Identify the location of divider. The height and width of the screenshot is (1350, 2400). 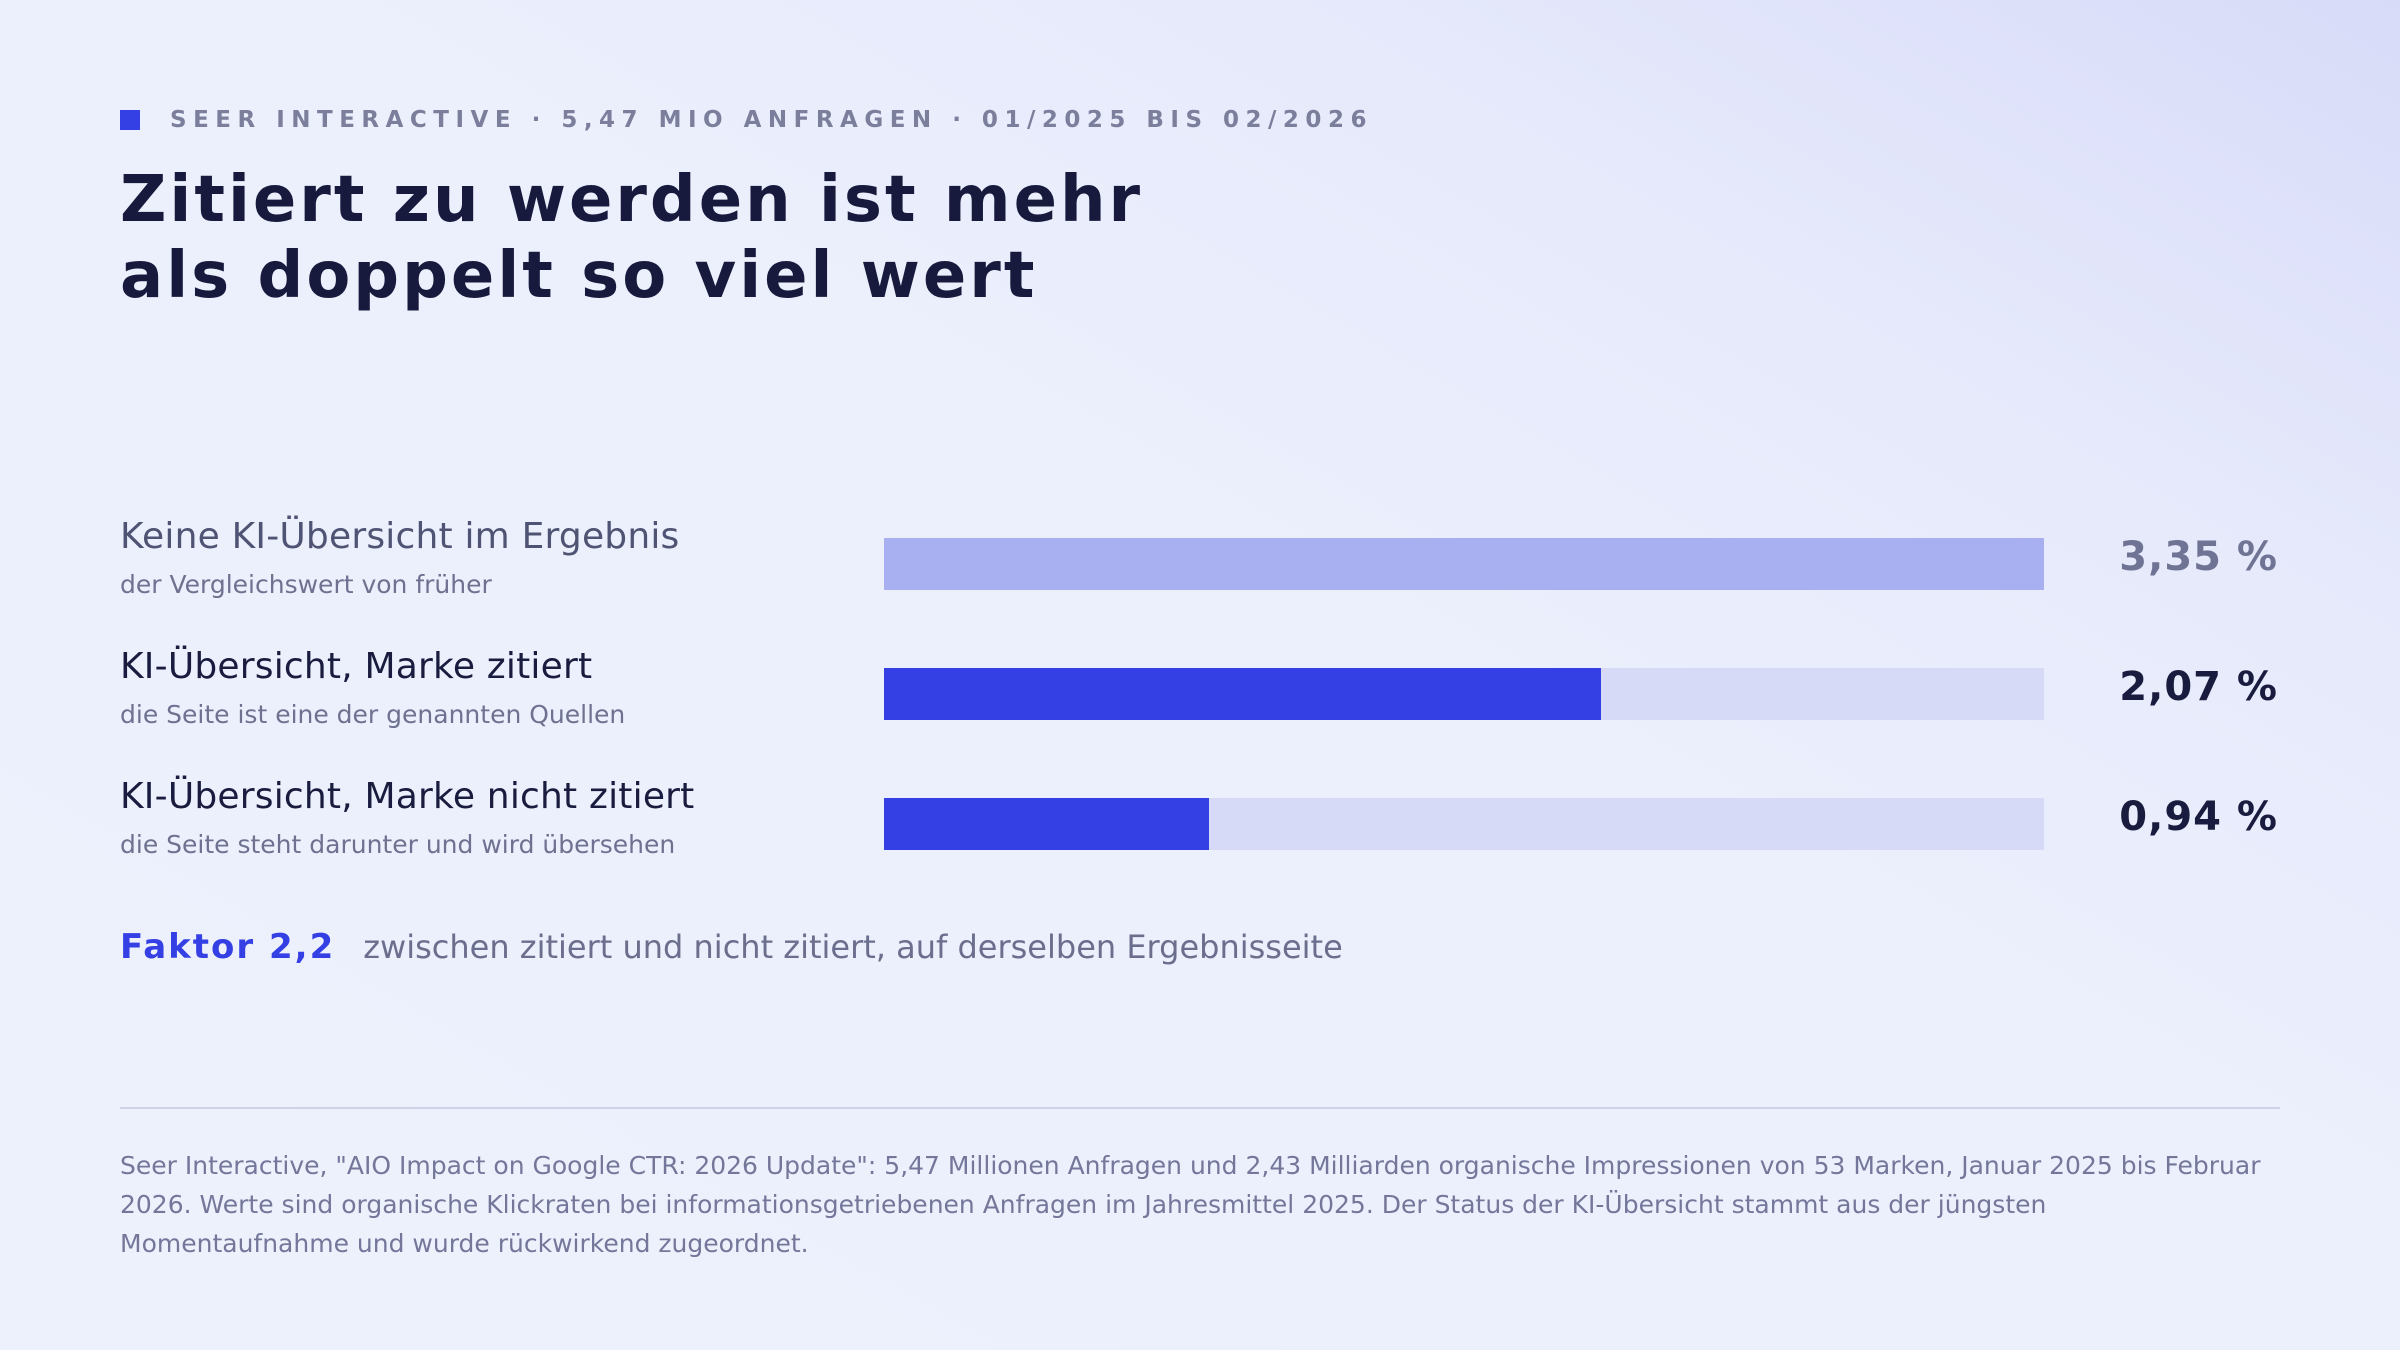
(1200, 1108).